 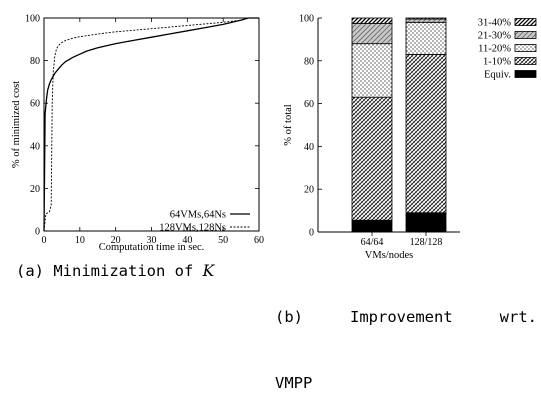 I want to click on chart-a-x-tick-label: 60, so click(x=259, y=240).